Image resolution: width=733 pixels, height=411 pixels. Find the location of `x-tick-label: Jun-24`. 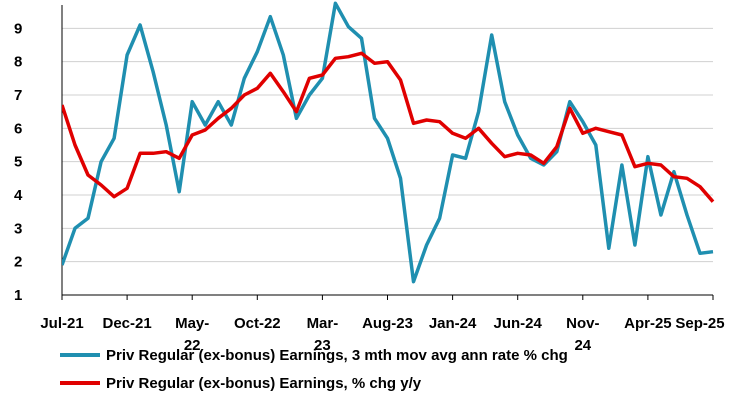

x-tick-label: Jun-24 is located at coordinates (518, 323).